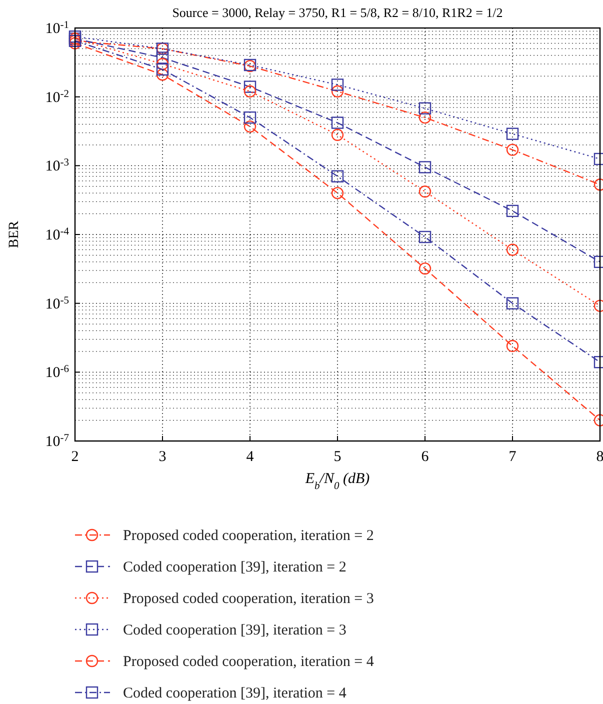 This screenshot has height=704, width=603. What do you see at coordinates (14, 234) in the screenshot?
I see `y-axis-title: BER` at bounding box center [14, 234].